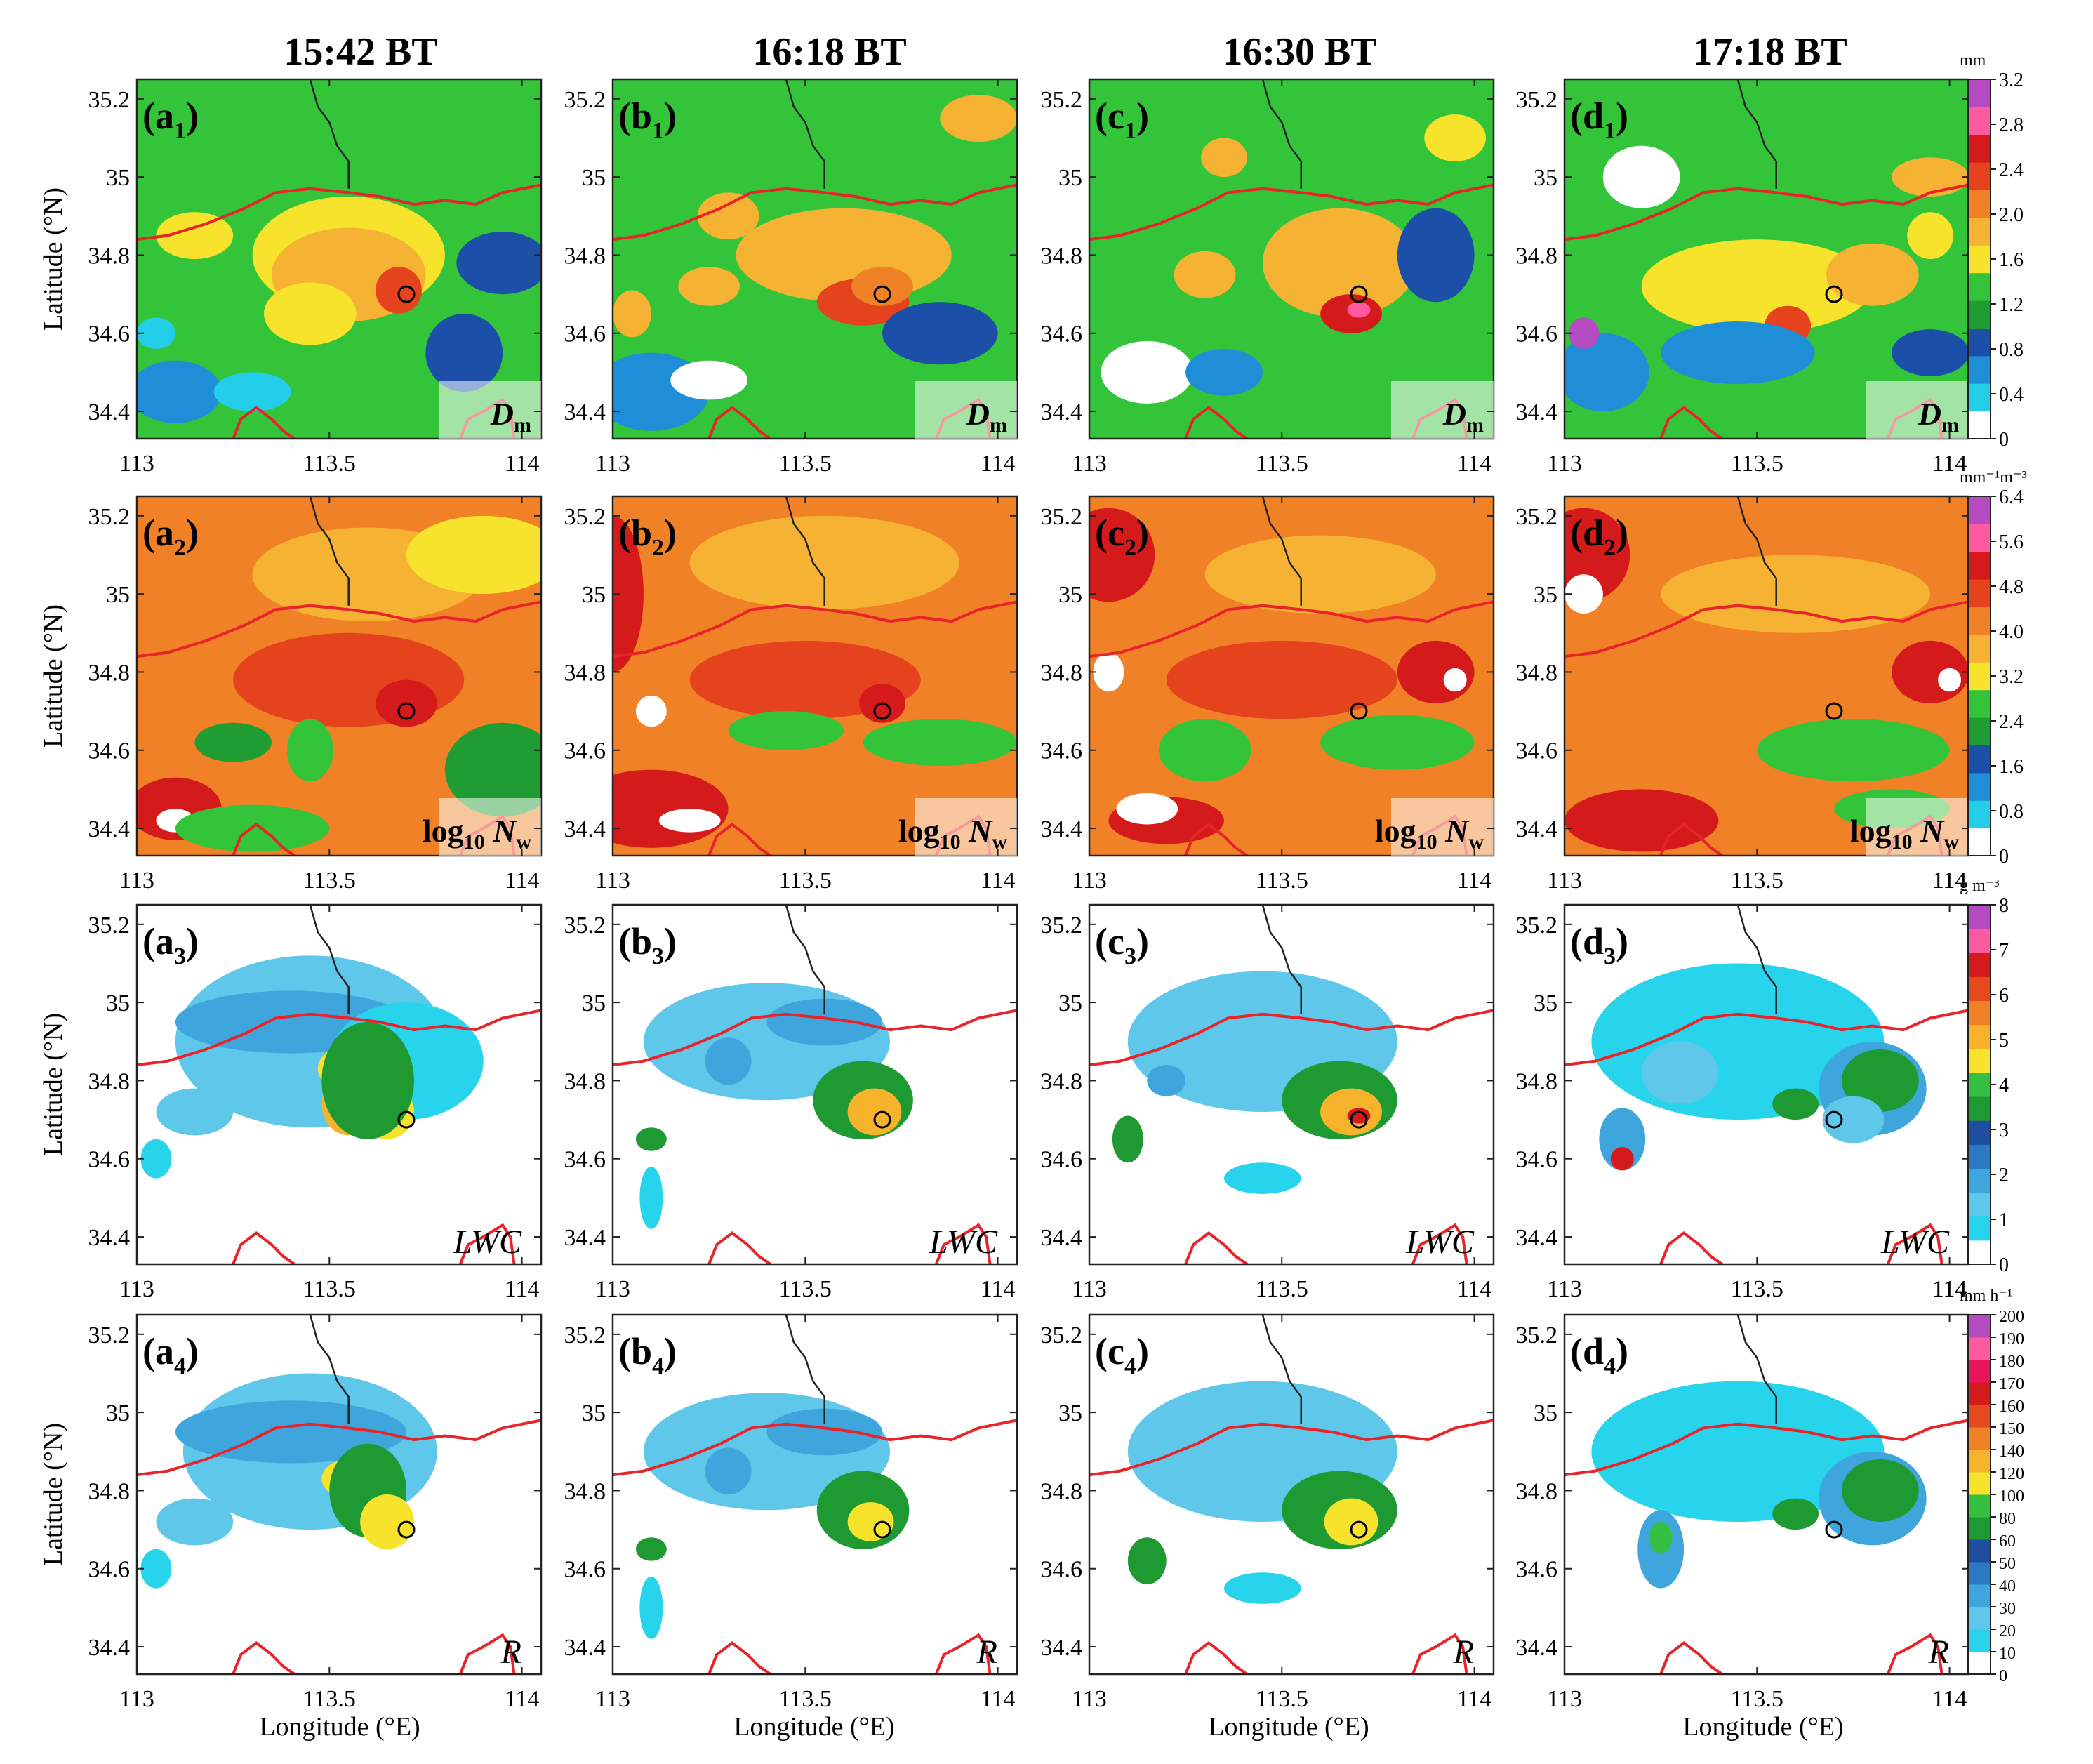 The height and width of the screenshot is (1764, 2093). Describe the element at coordinates (2011, 170) in the screenshot. I see `colorbar-tick-label: 2.4` at that location.